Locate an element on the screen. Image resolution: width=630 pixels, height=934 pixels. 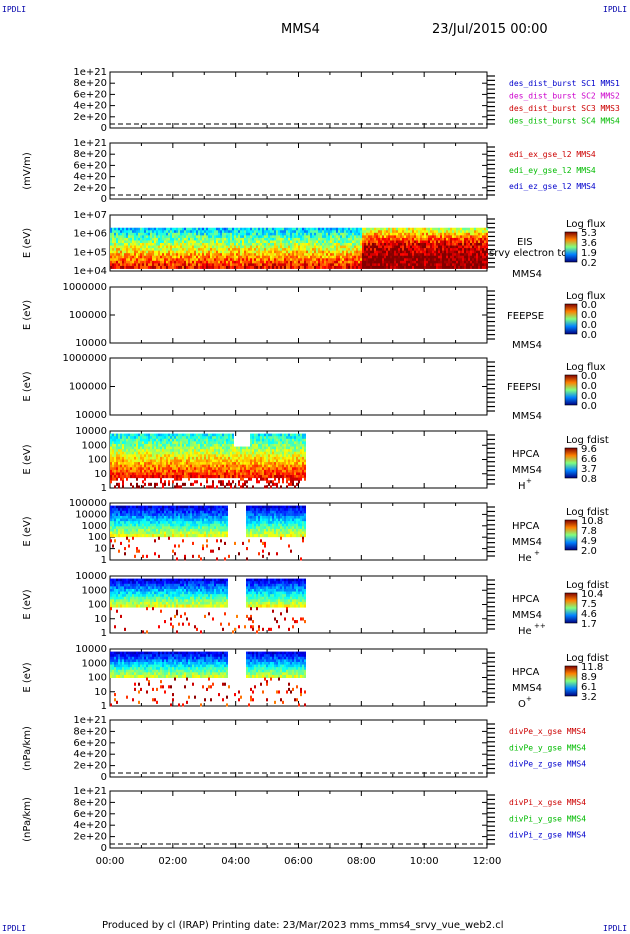
panel-frame is located at coordinates (298, 100).